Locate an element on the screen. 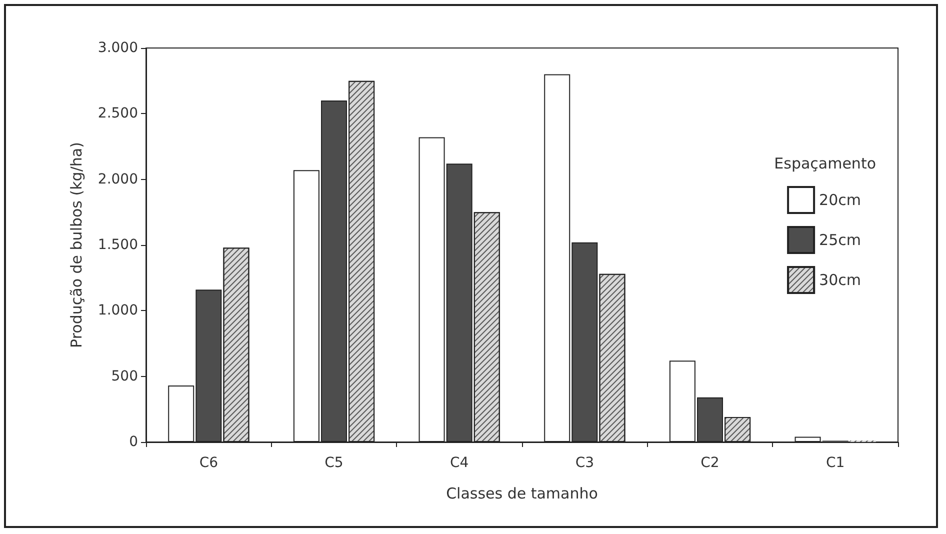 This screenshot has height=534, width=946. x-tick-label: C6 is located at coordinates (208, 463).